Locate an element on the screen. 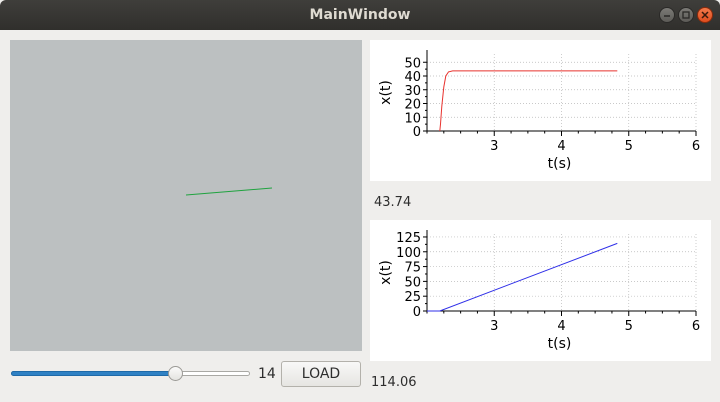 This screenshot has width=720, height=402. chart-bottom-ytick-label-3: 75 is located at coordinates (412, 268).